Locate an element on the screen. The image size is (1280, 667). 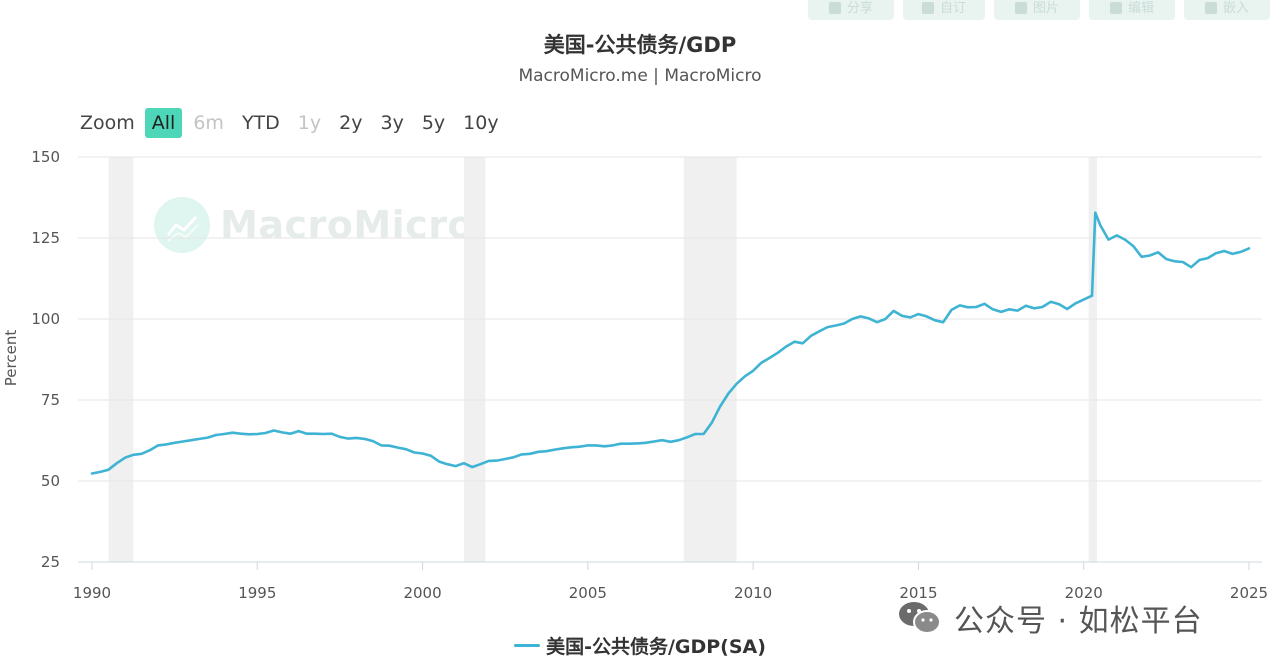
y-tick-label: 75 is located at coordinates (50, 400).